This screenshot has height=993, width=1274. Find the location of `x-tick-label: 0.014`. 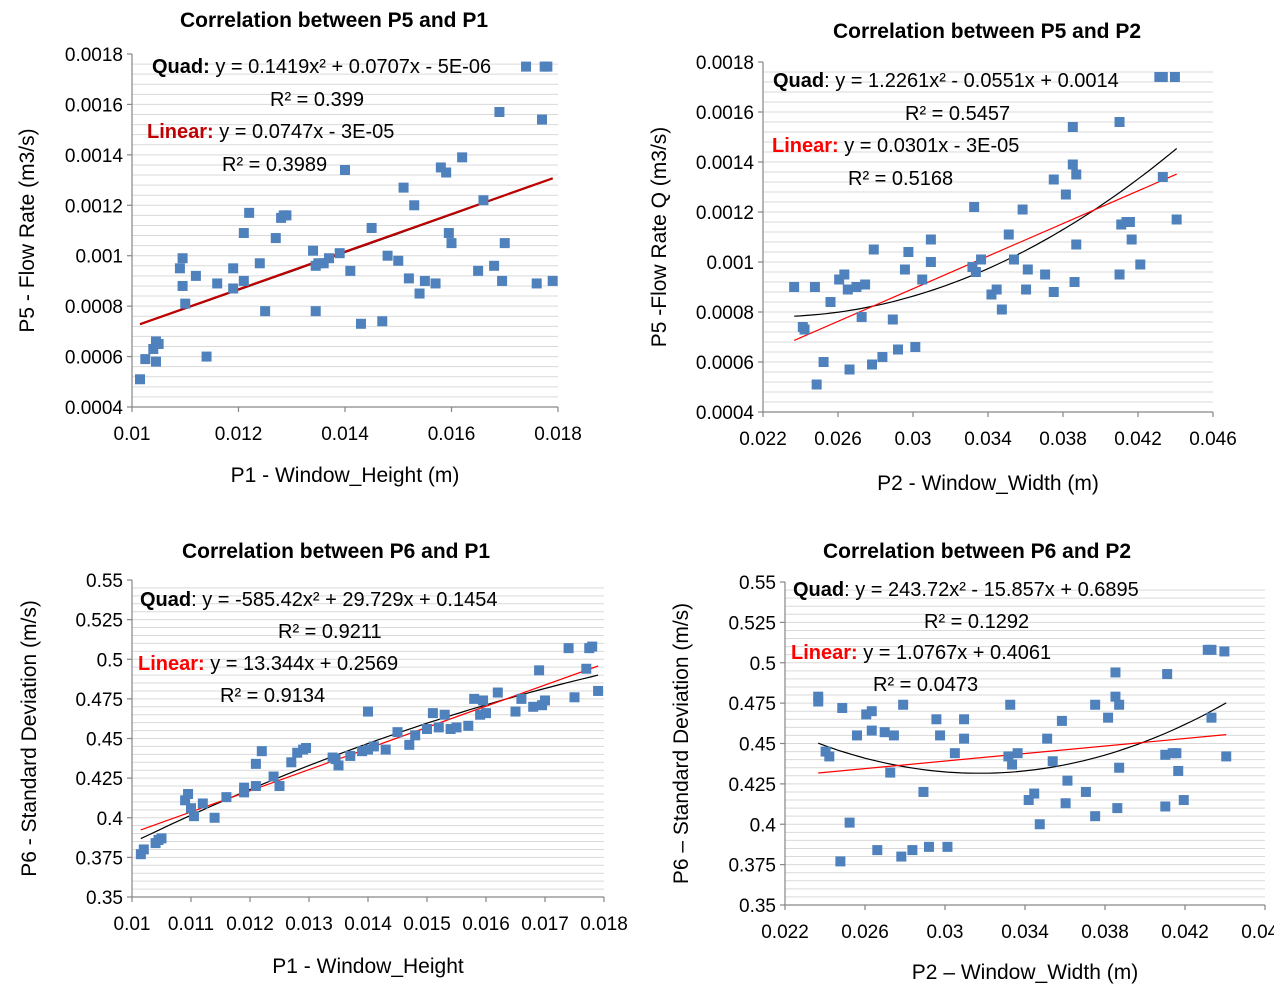

x-tick-label: 0.014 is located at coordinates (368, 924).